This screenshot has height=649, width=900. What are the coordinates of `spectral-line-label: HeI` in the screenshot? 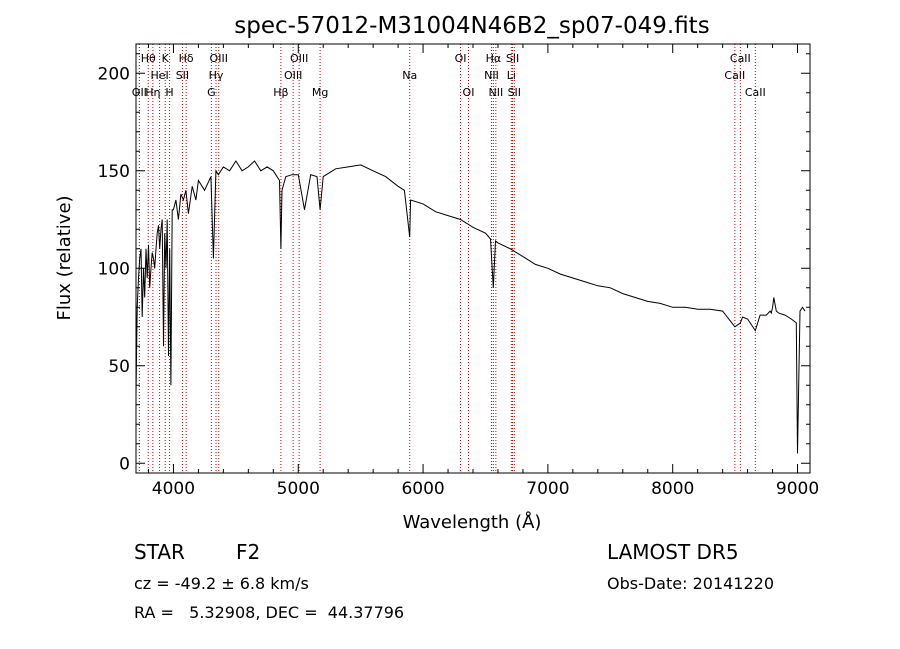 It's located at (159, 75).